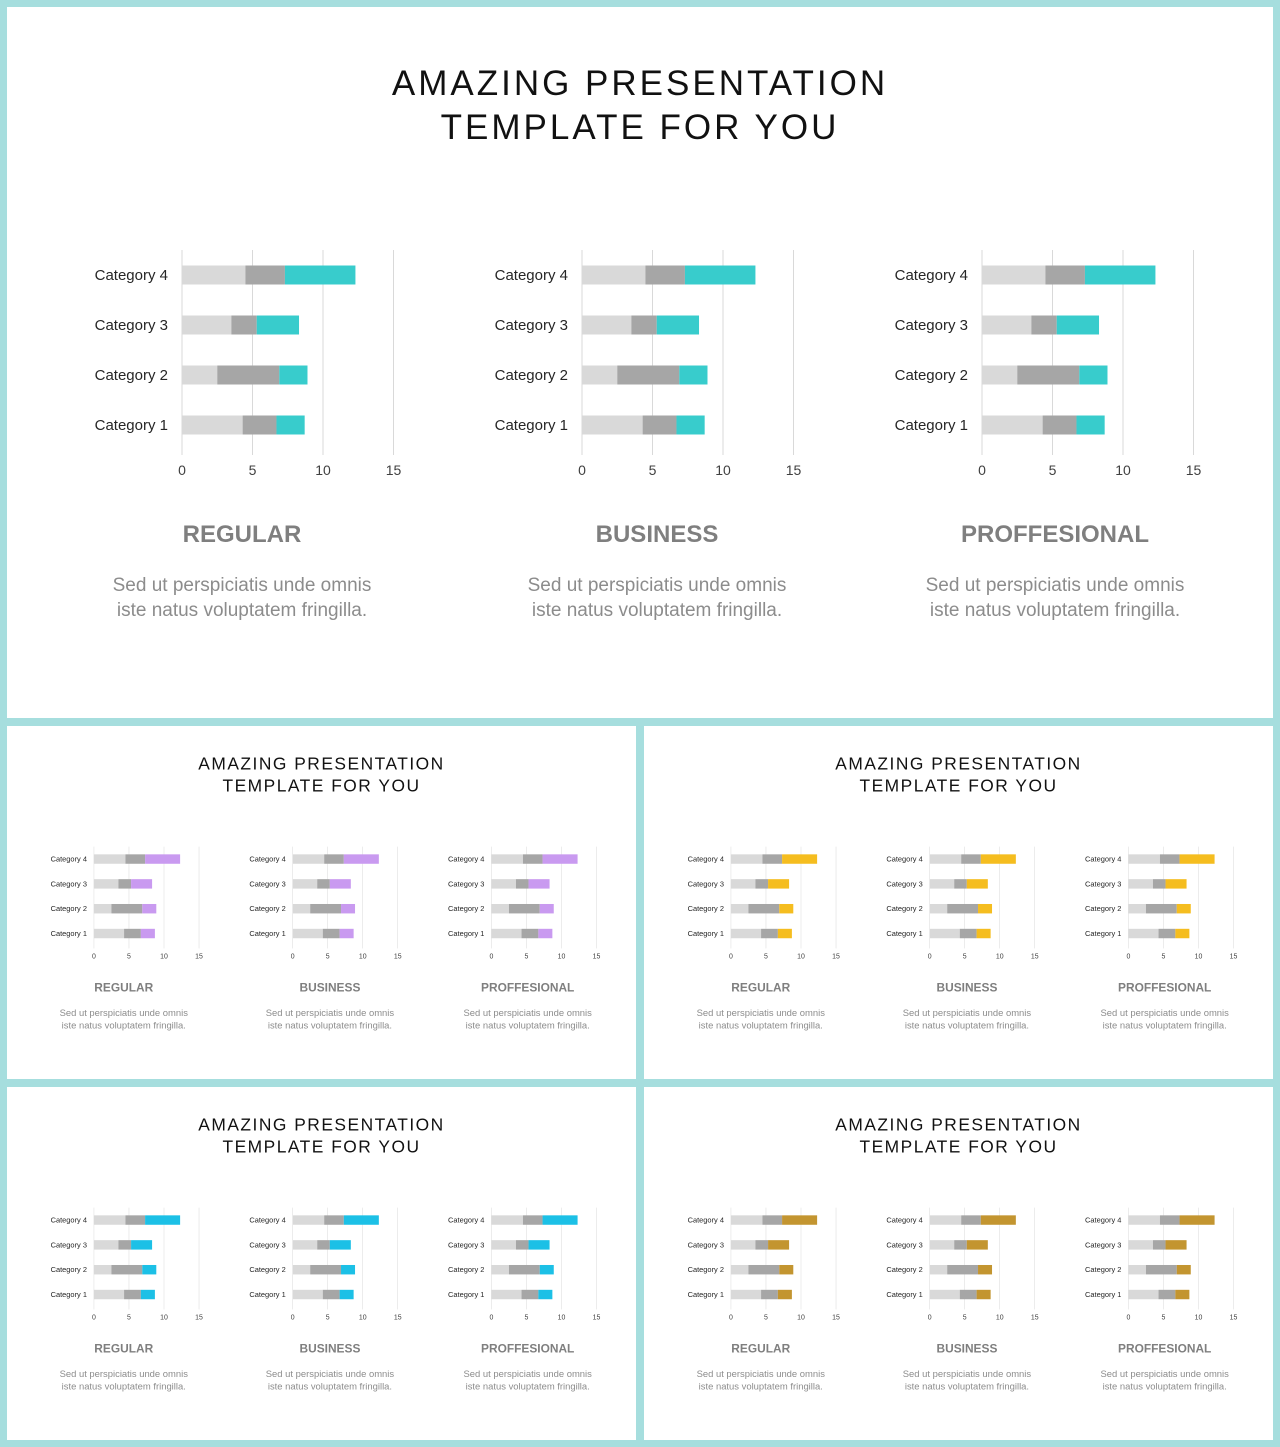 The image size is (1280, 1447). Describe the element at coordinates (199, 1317) in the screenshot. I see `x-tick-label: 15` at that location.